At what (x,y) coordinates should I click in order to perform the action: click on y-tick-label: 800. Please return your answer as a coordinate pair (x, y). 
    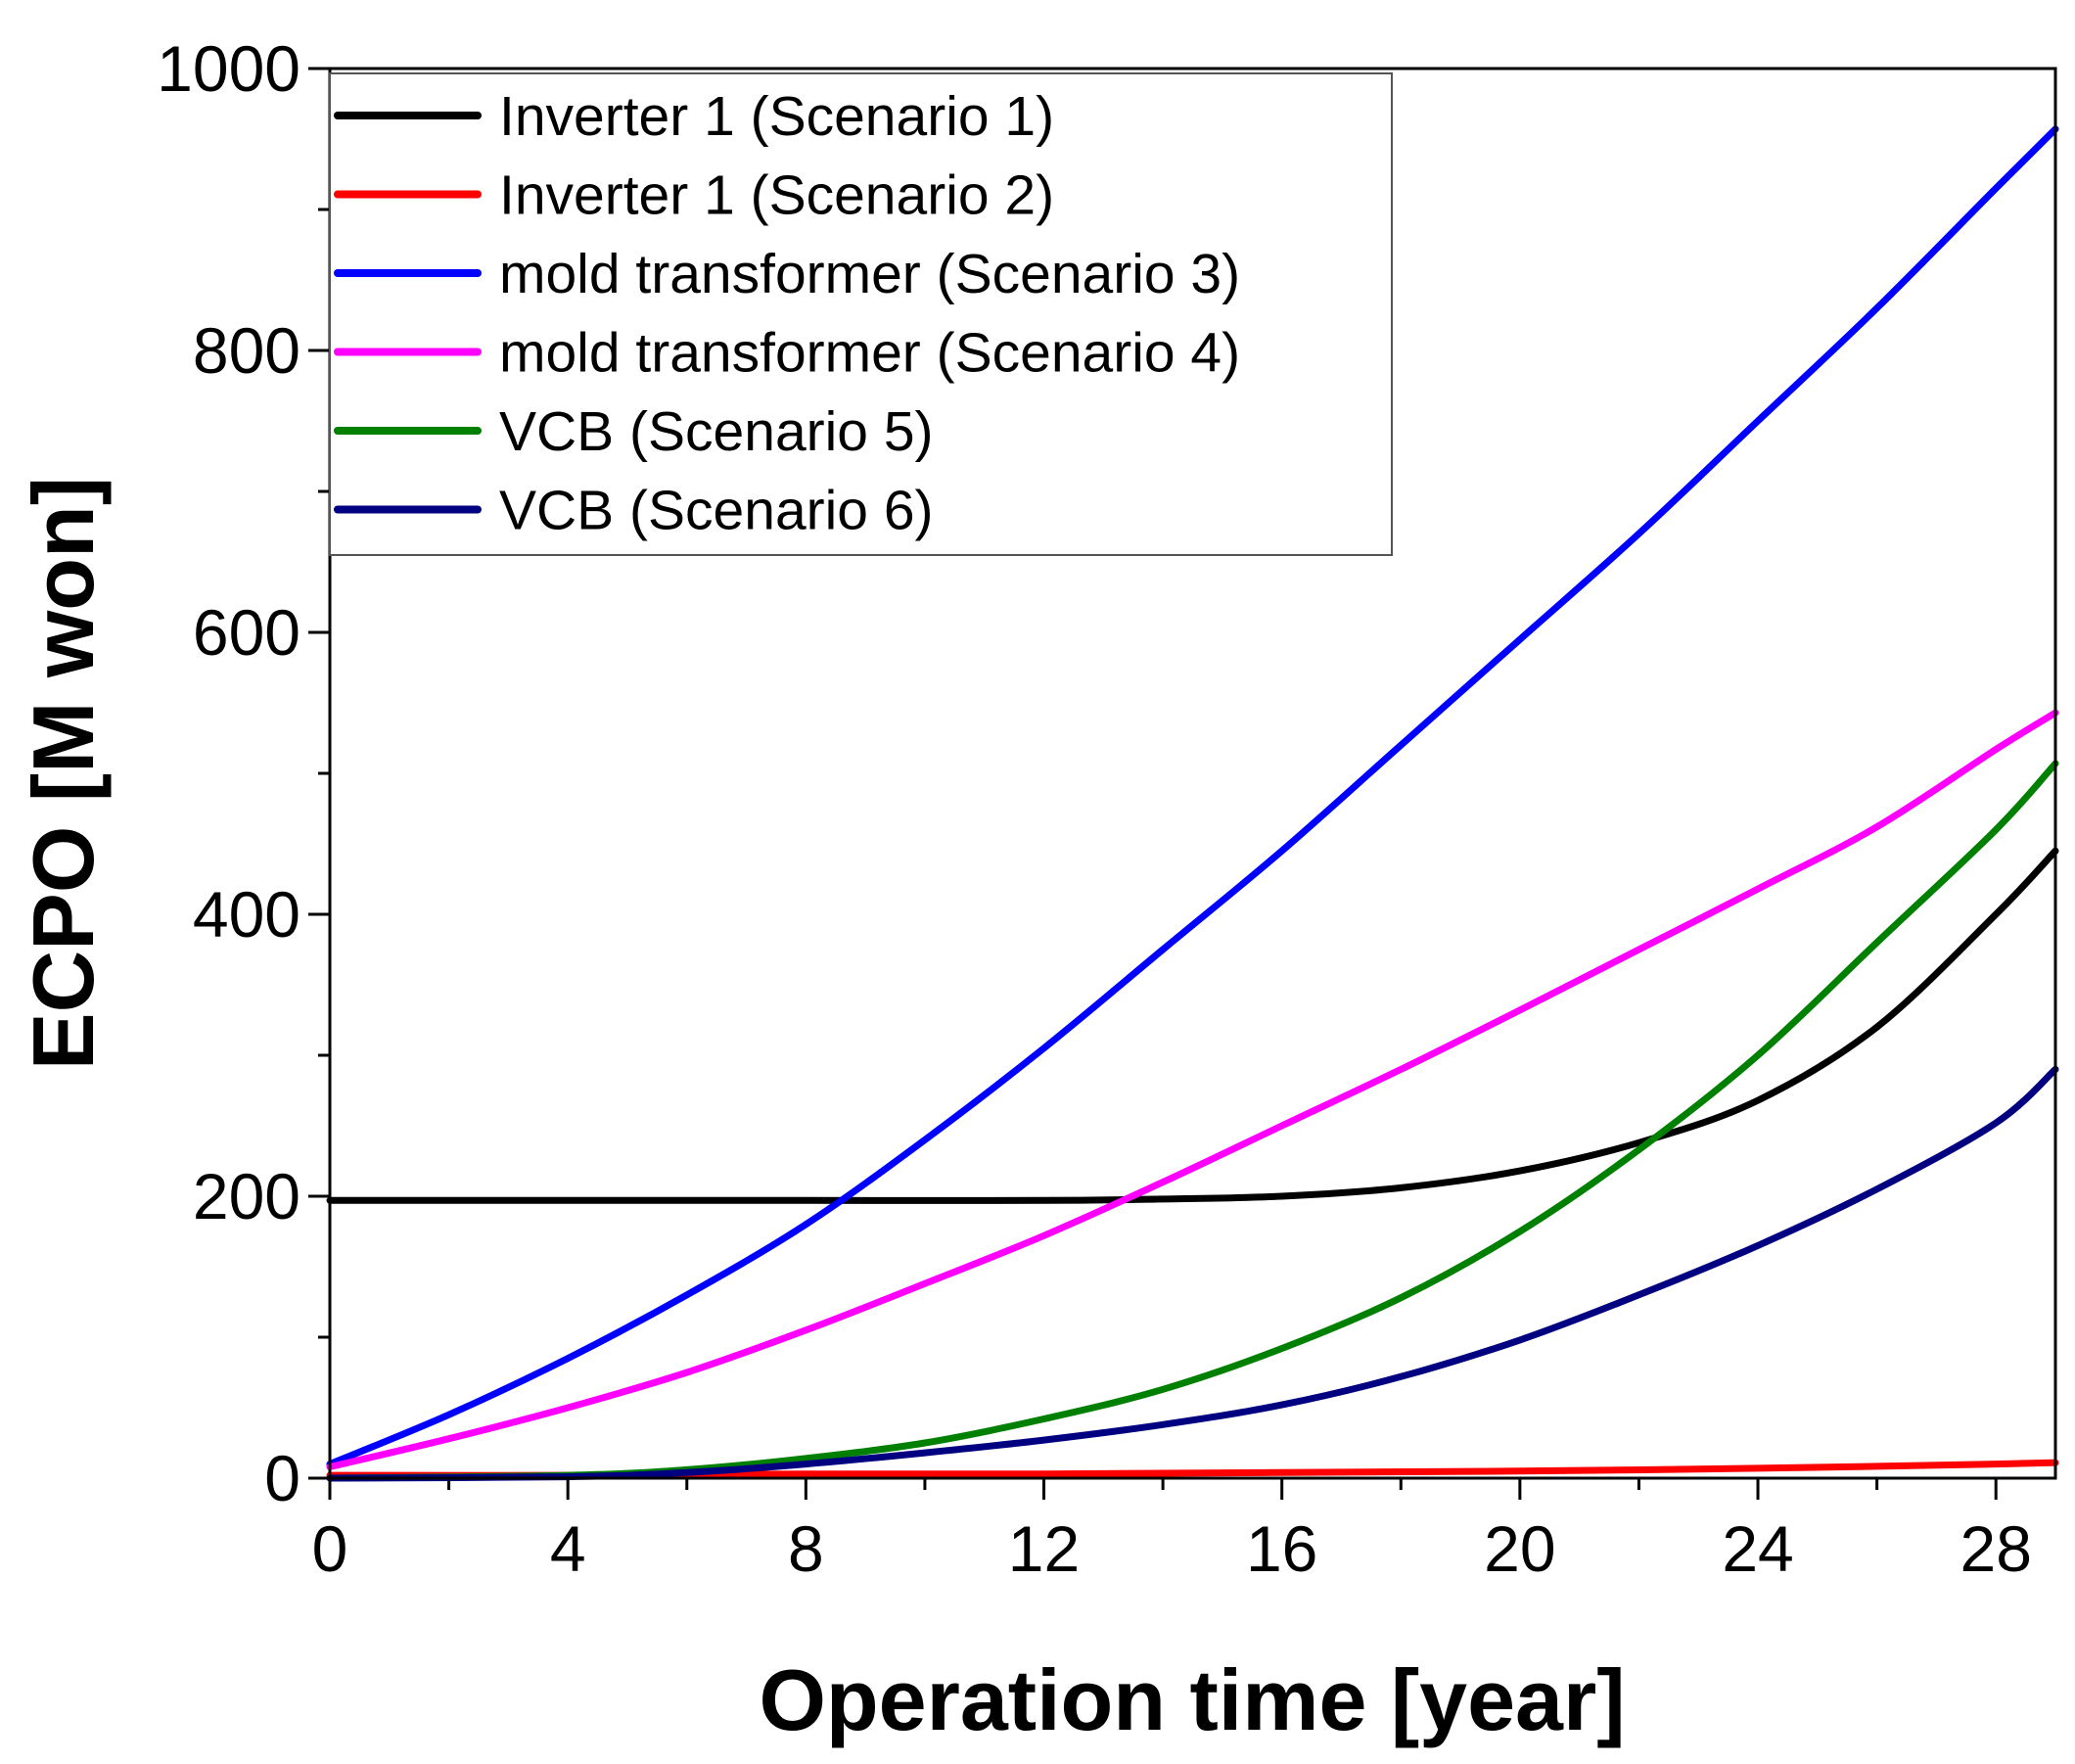
    Looking at the image, I should click on (246, 350).